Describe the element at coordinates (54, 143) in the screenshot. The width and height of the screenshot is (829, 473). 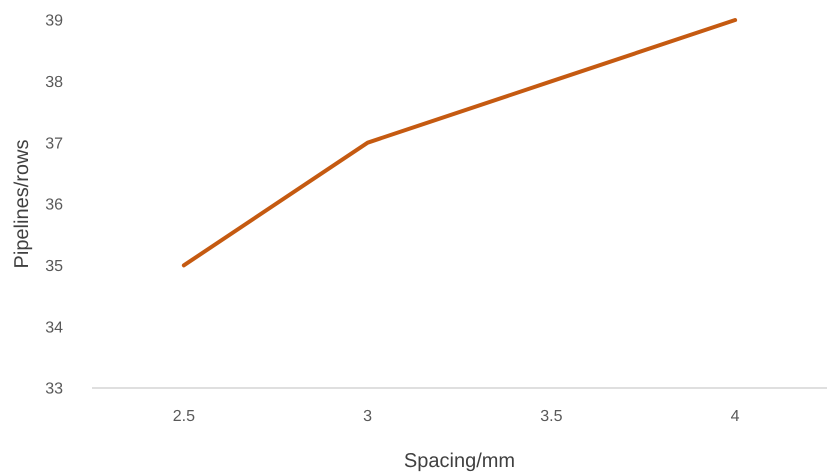
I see `y-tick-label: 37` at that location.